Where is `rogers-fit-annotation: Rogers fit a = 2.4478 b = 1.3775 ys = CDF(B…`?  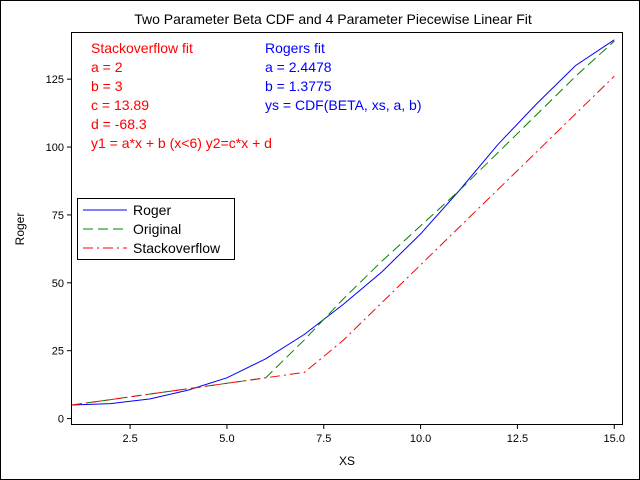 rogers-fit-annotation: Rogers fit a = 2.4478 b = 1.3775 ys = CDF(B… is located at coordinates (343, 76).